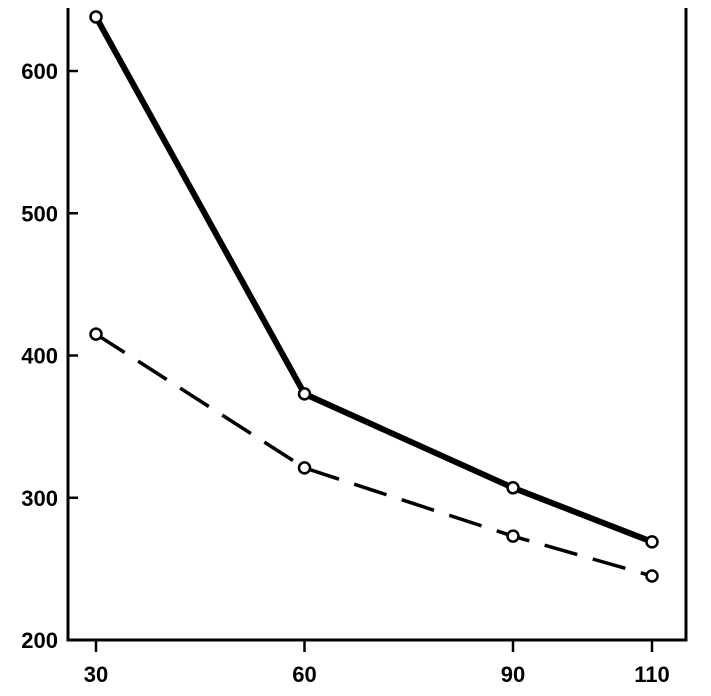 This screenshot has width=711, height=696. Describe the element at coordinates (377, 663) in the screenshot. I see `x-axis-ticks: 30 60 90 110` at that location.